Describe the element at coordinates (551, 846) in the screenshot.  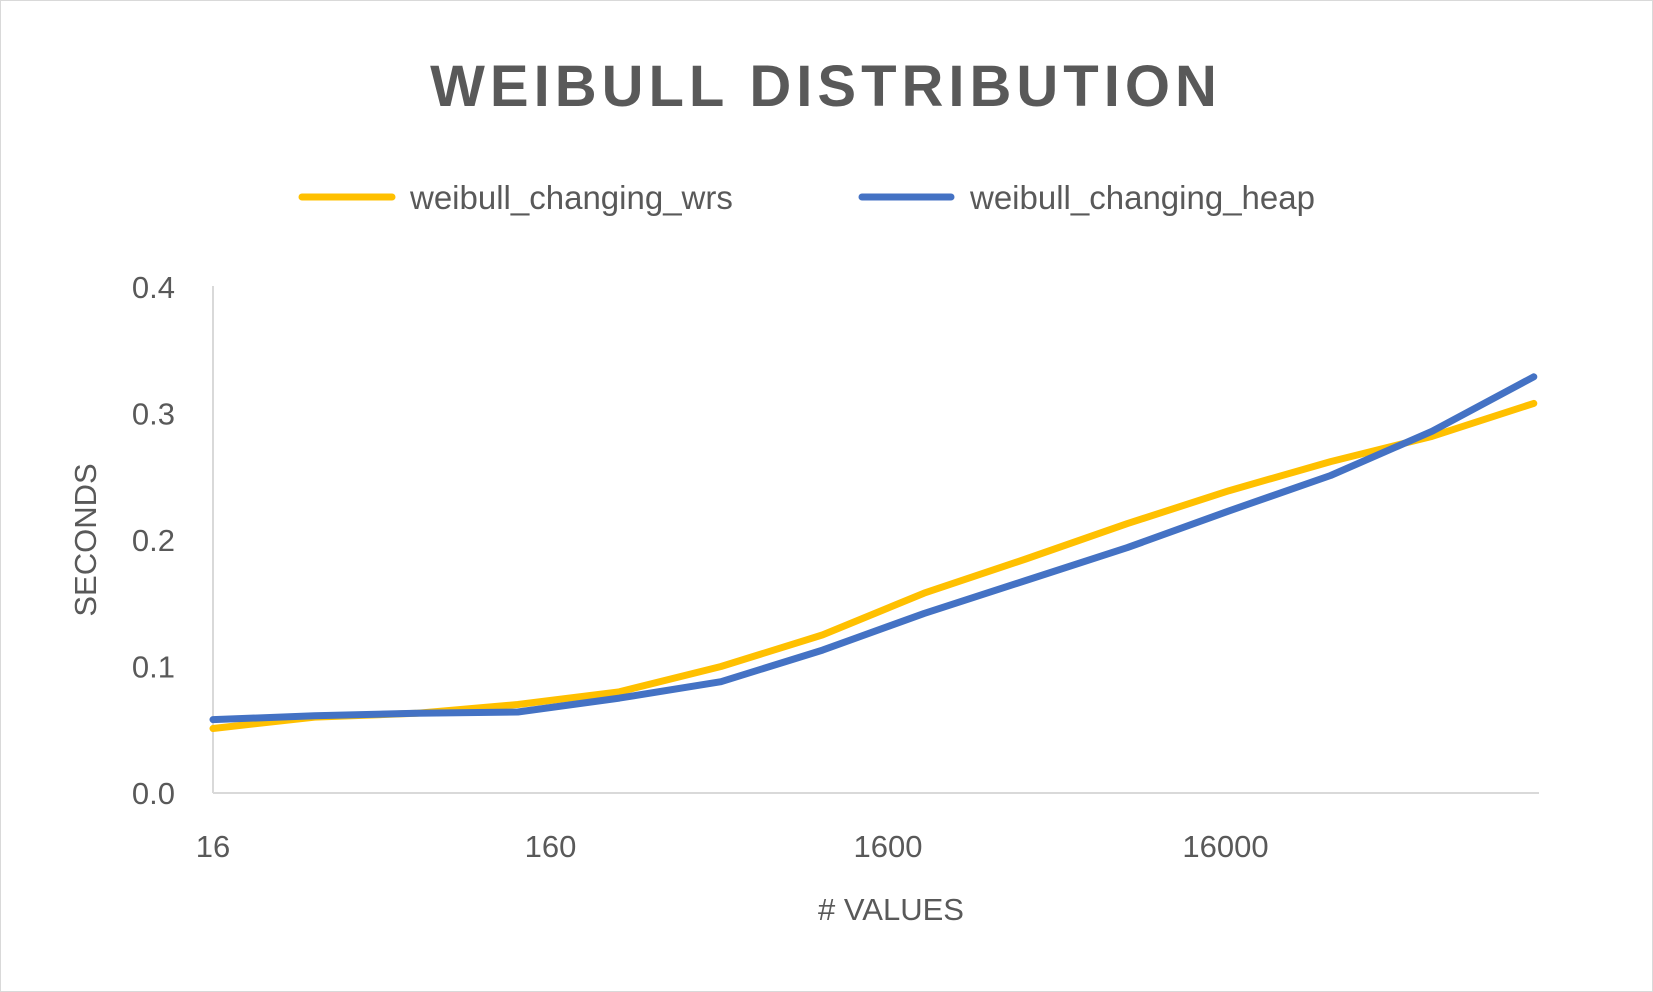
I see `x-tick-label: 160` at that location.